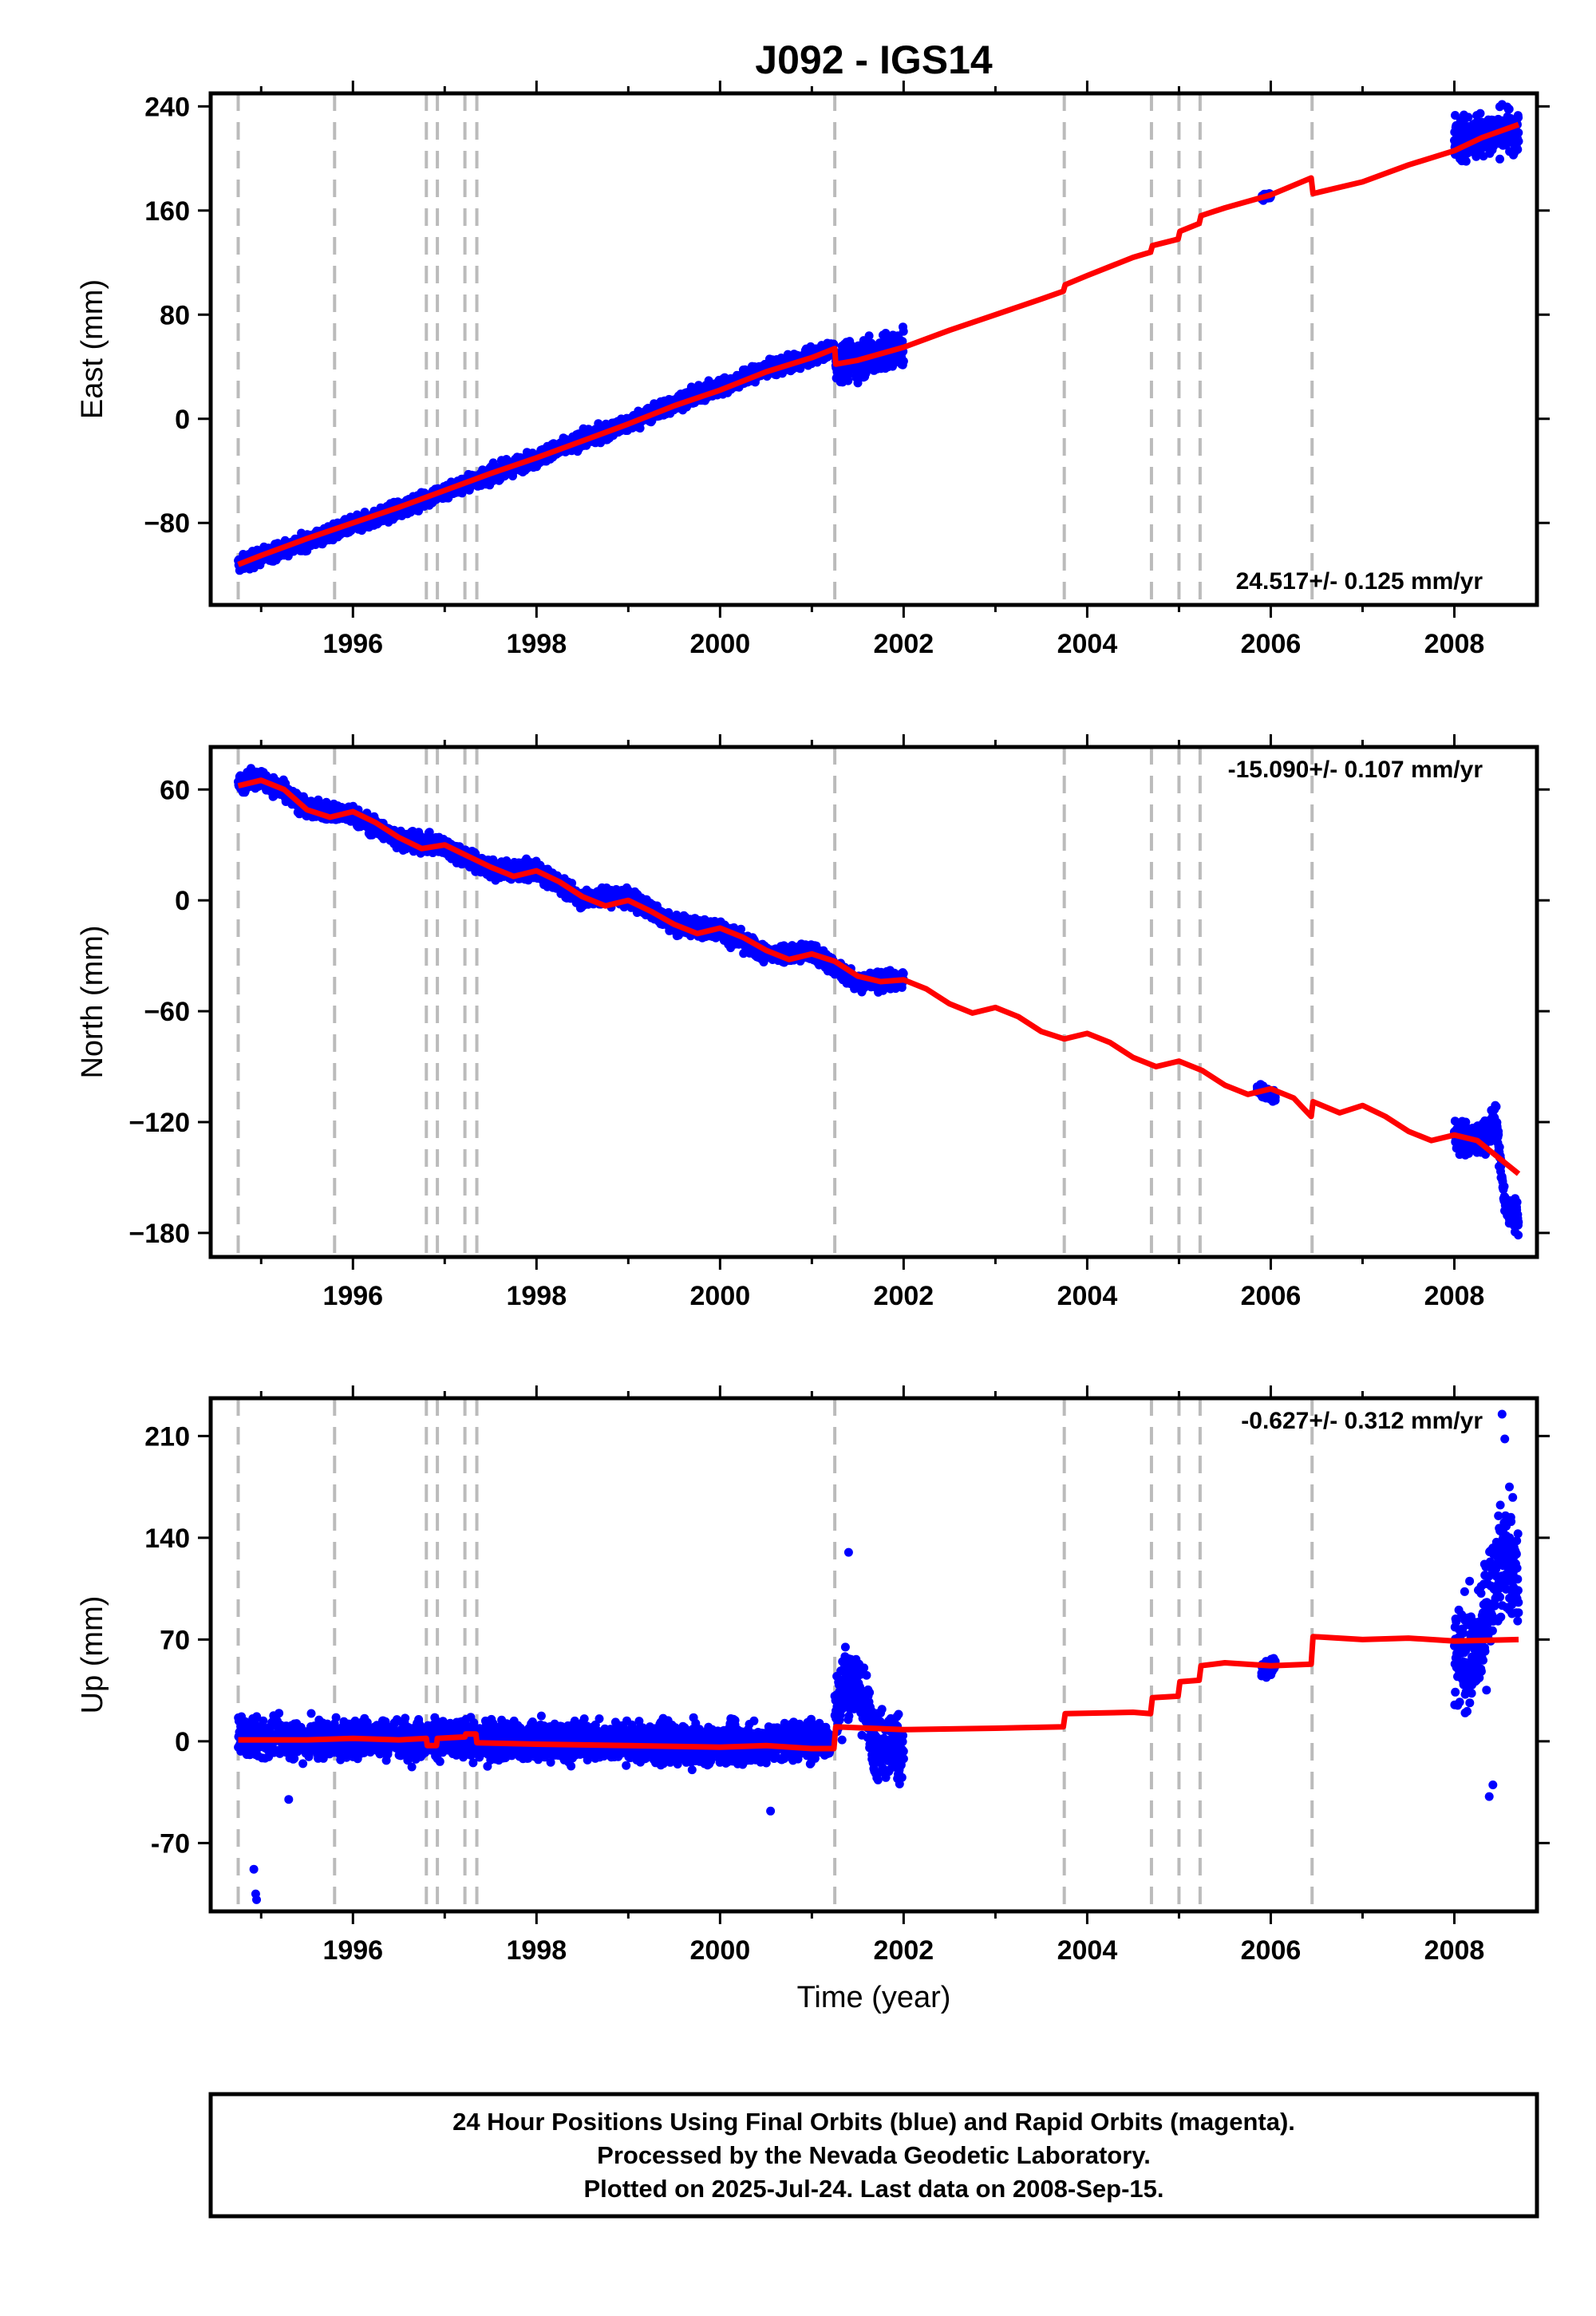  Describe the element at coordinates (1454, 644) in the screenshot. I see `east-x-tick-label: 2008` at that location.